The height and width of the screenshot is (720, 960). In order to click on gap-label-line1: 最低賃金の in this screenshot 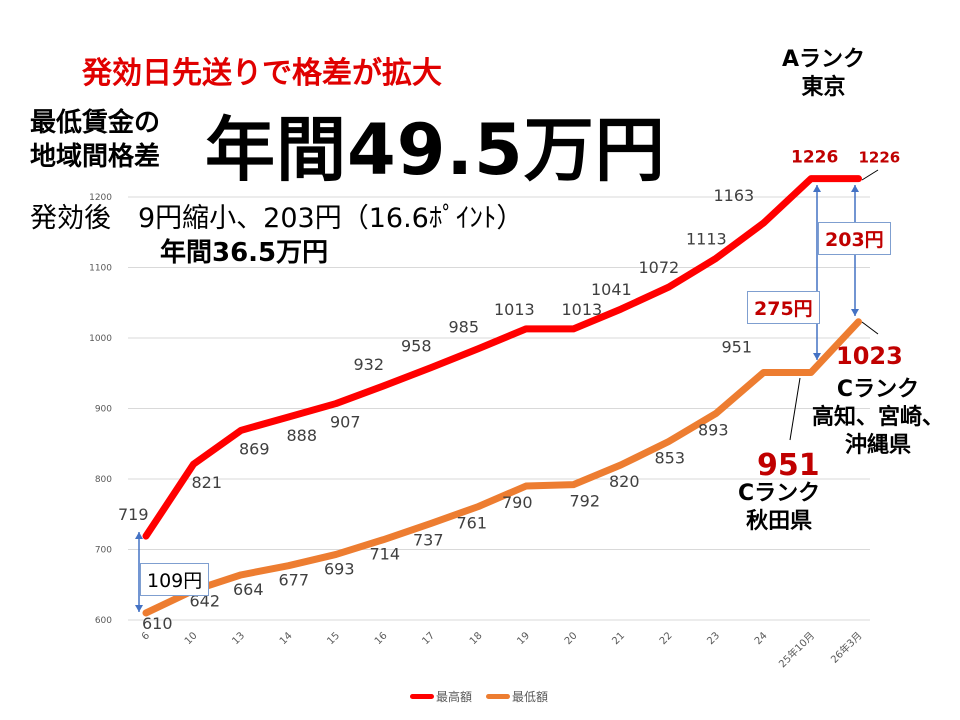, I will do `click(95, 123)`.